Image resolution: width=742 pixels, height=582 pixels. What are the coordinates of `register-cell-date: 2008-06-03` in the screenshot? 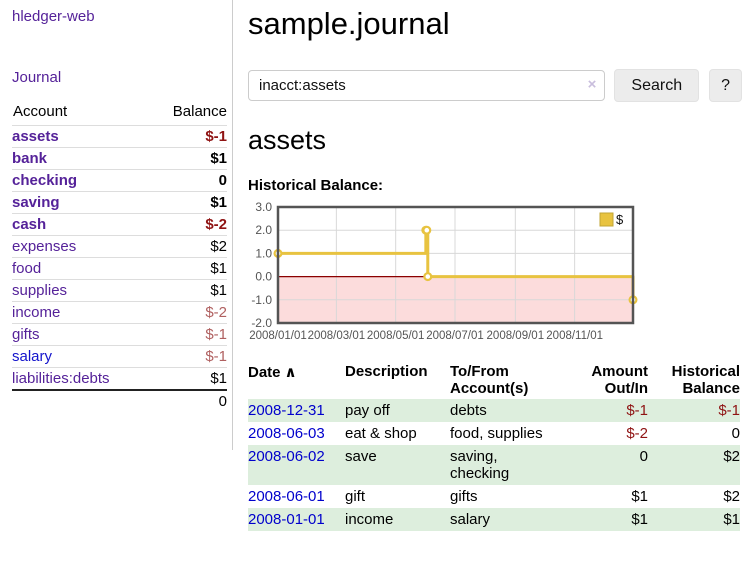 It's located at (296, 433).